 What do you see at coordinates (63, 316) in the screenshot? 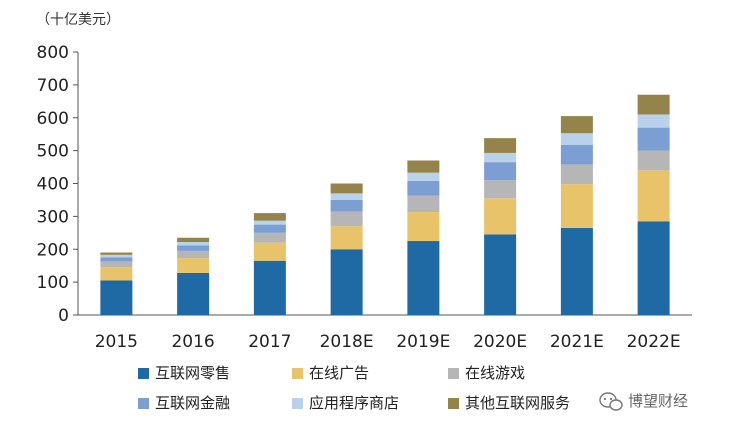
I see `y-tick-label: 0` at bounding box center [63, 316].